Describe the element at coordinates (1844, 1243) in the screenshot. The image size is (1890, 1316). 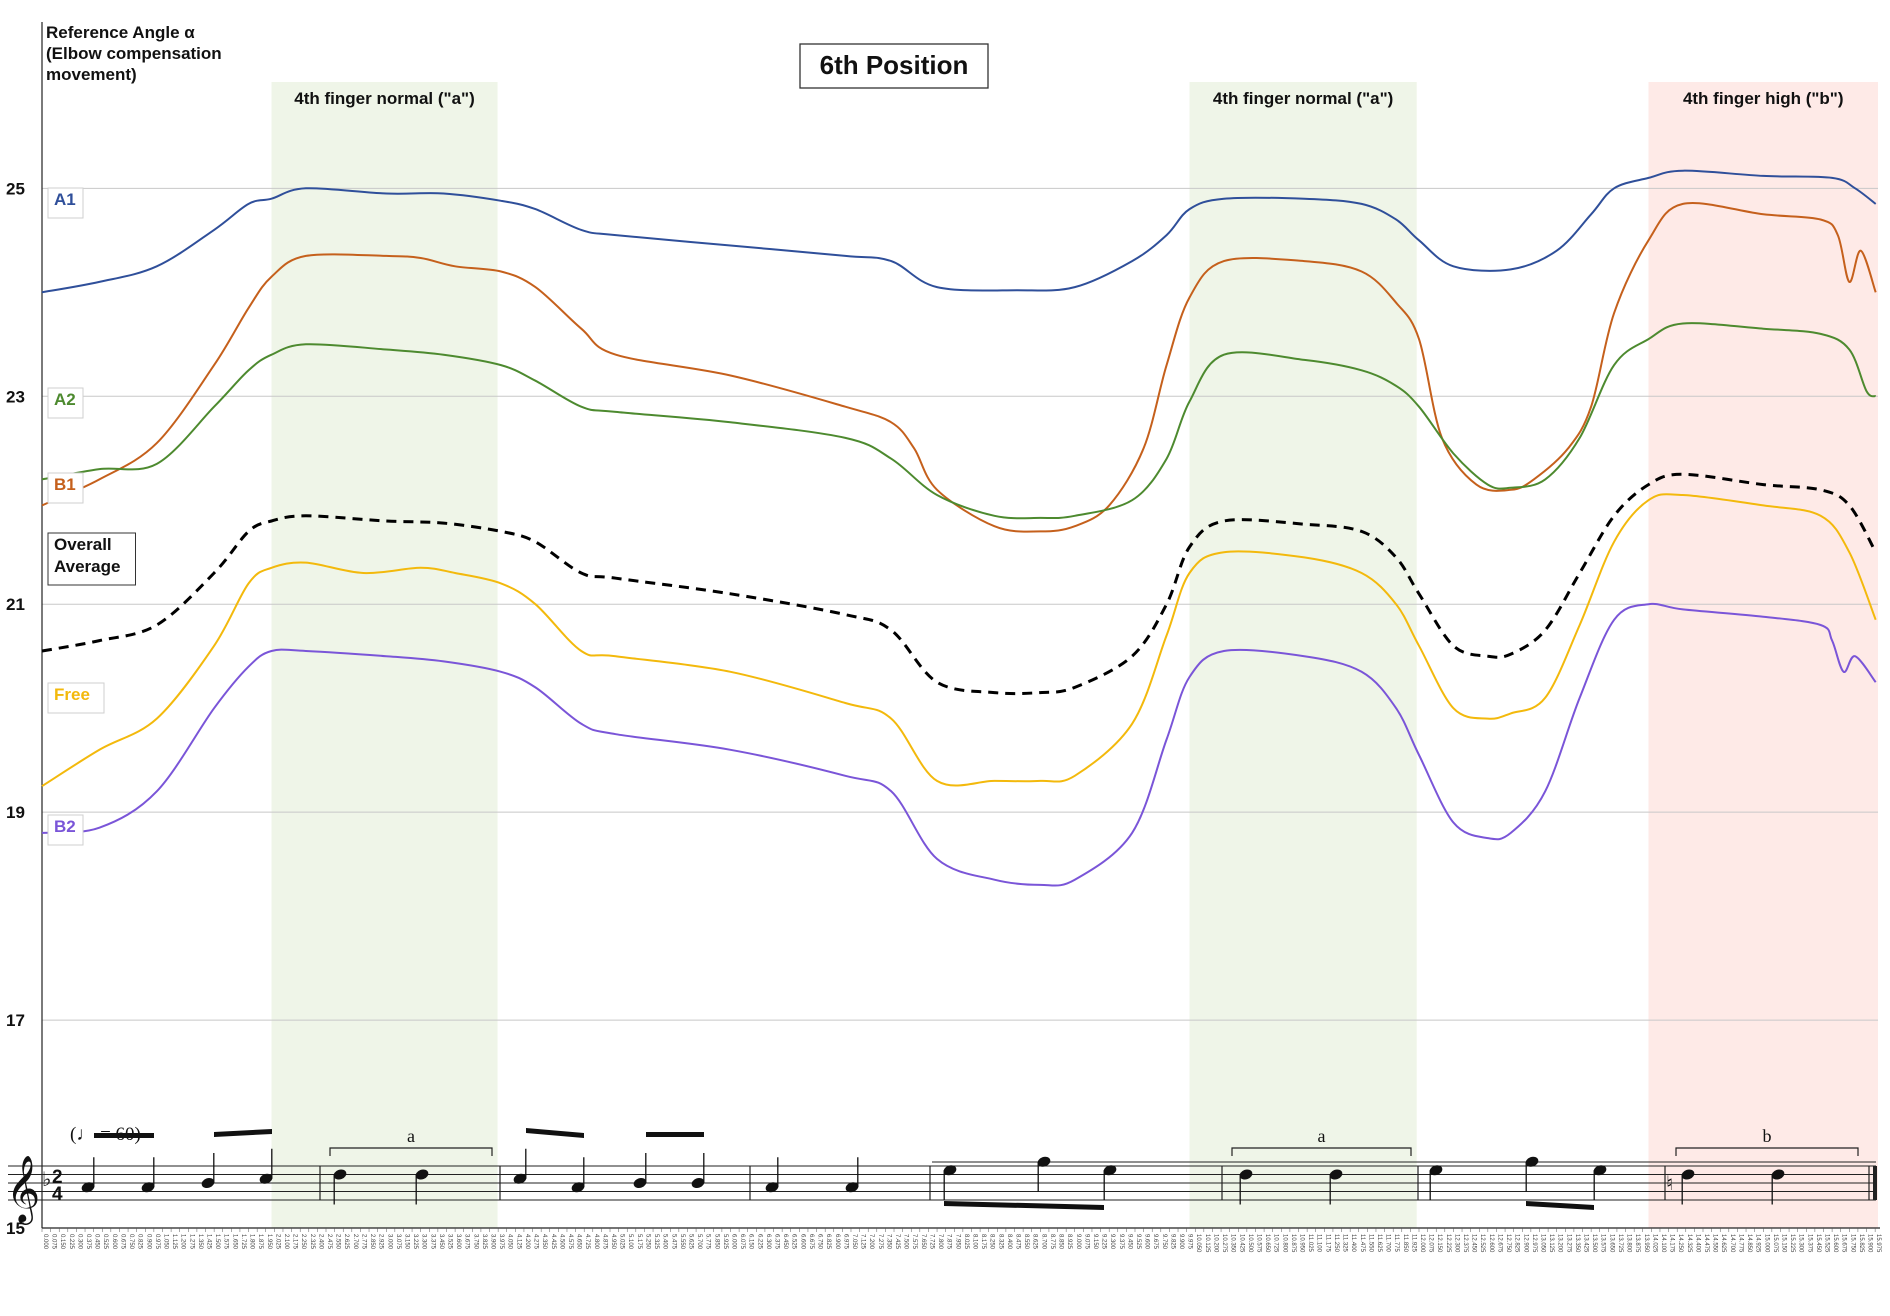
I see `x-tick-label: 15.675` at that location.